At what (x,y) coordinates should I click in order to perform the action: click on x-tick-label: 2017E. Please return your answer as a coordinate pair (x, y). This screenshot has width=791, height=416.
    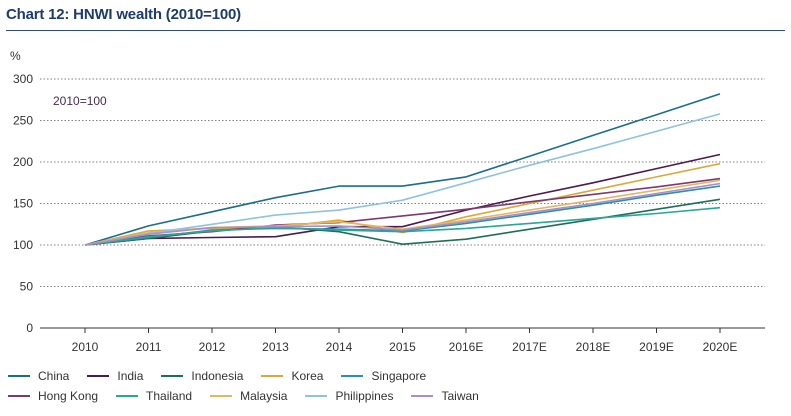
    Looking at the image, I should click on (529, 347).